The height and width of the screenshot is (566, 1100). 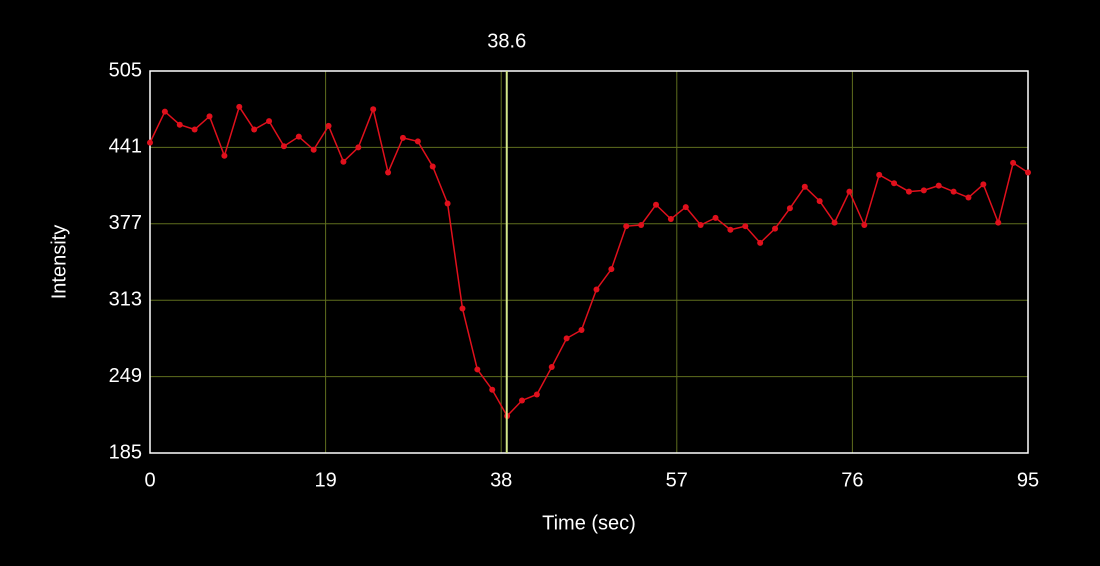 What do you see at coordinates (59, 262) in the screenshot?
I see `y-axis-label: Intensity` at bounding box center [59, 262].